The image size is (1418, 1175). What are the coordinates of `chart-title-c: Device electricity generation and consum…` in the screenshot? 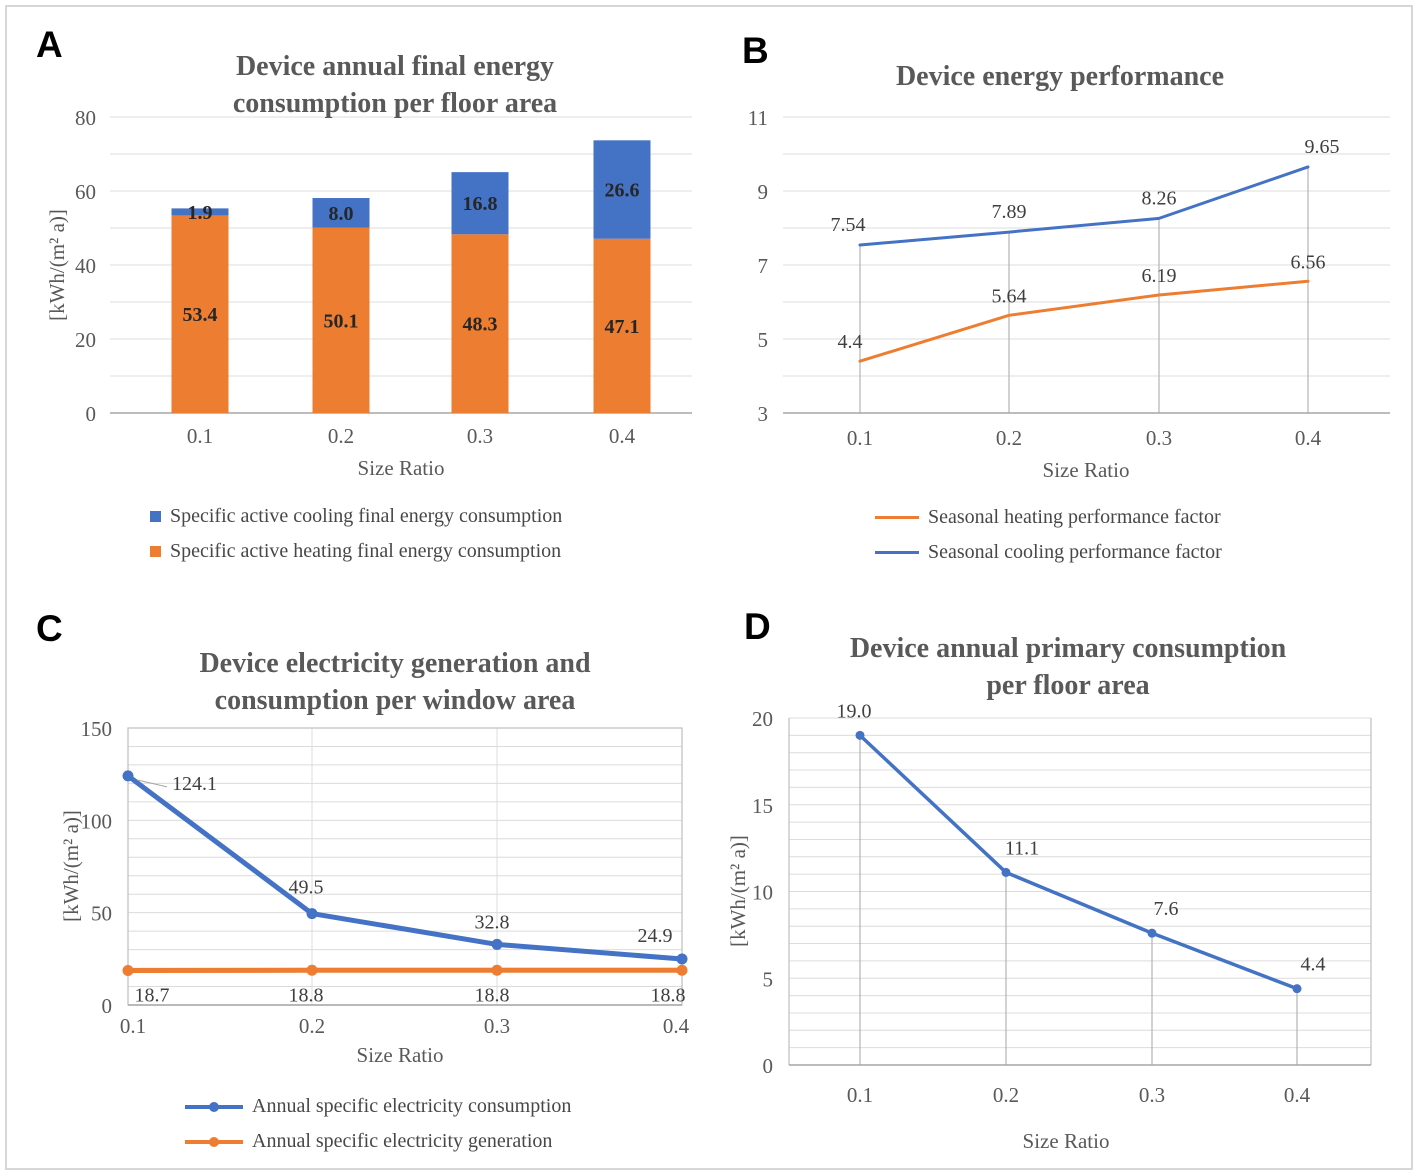 It's located at (395, 682).